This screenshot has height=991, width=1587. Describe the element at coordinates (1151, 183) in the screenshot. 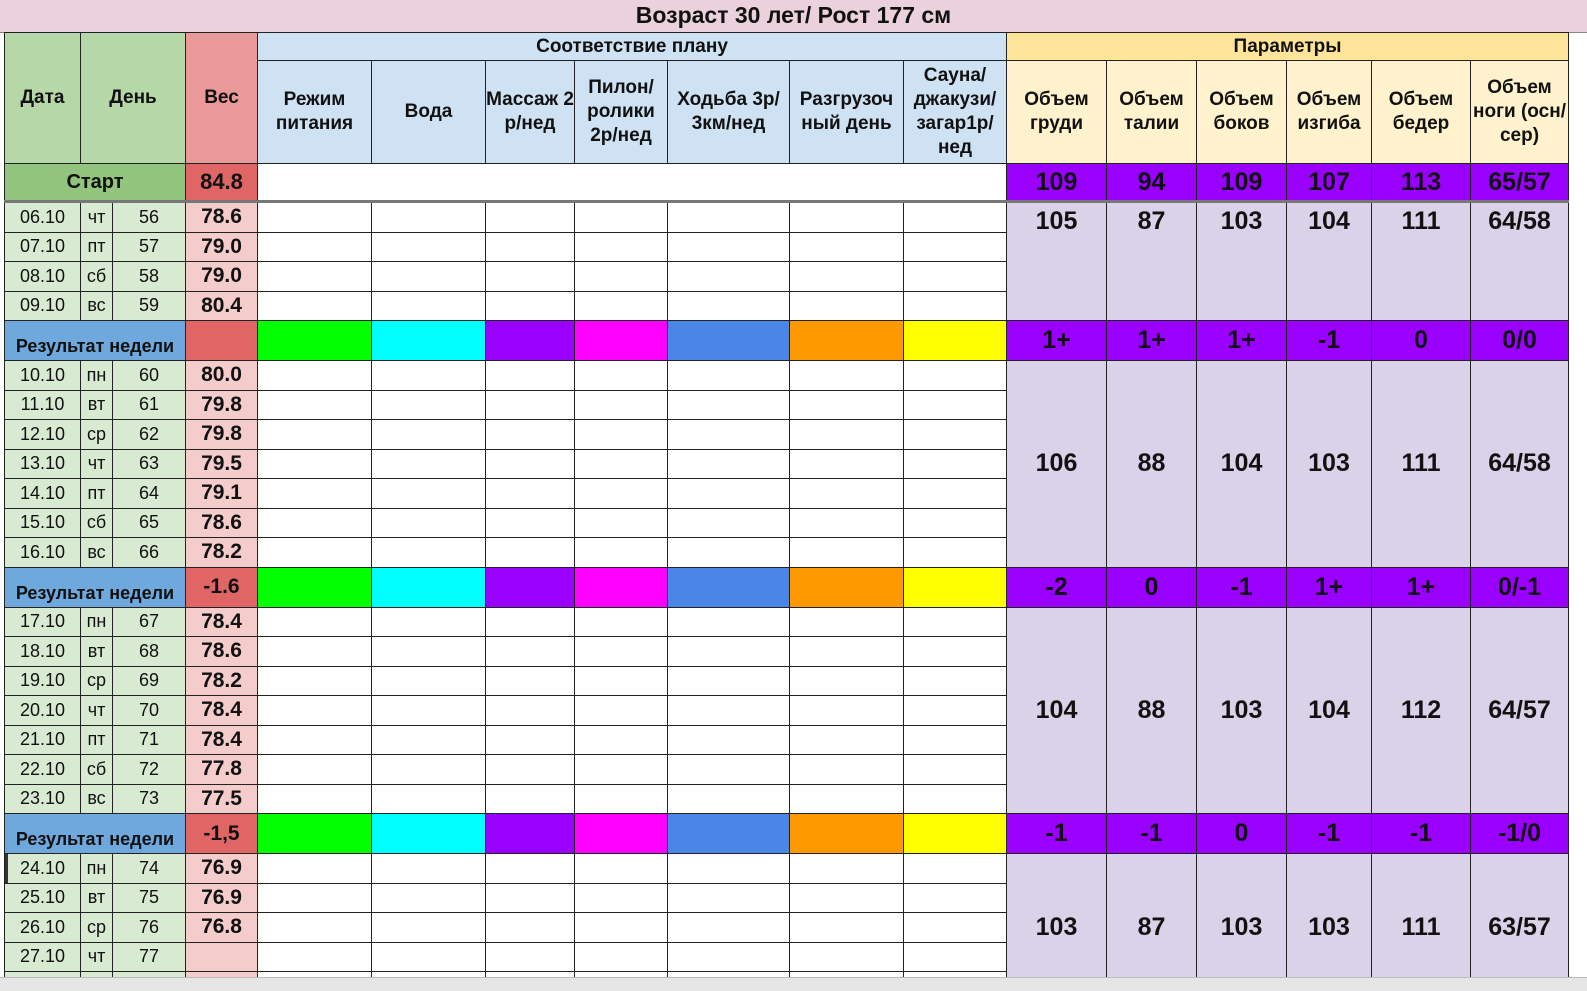

I see `start-param: 94` at that location.